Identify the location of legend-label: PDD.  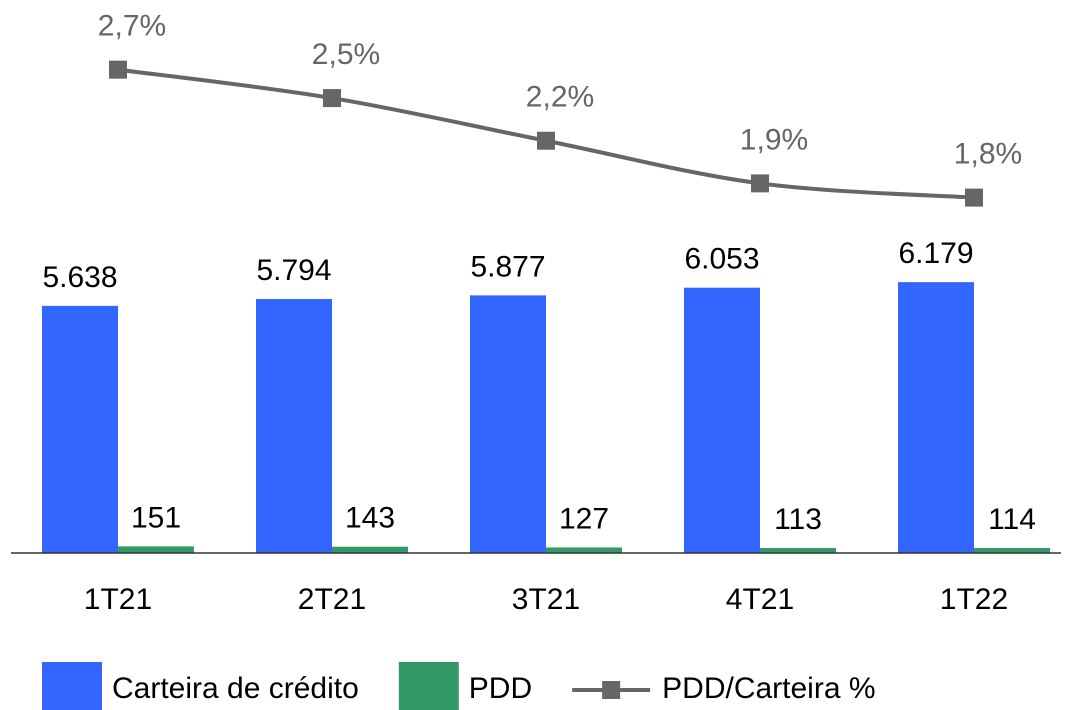
(500, 688).